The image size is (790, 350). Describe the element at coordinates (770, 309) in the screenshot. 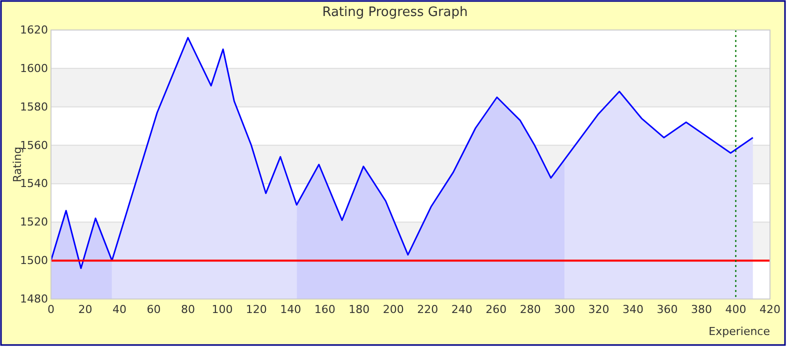

I see `x-tick-label: 420` at that location.